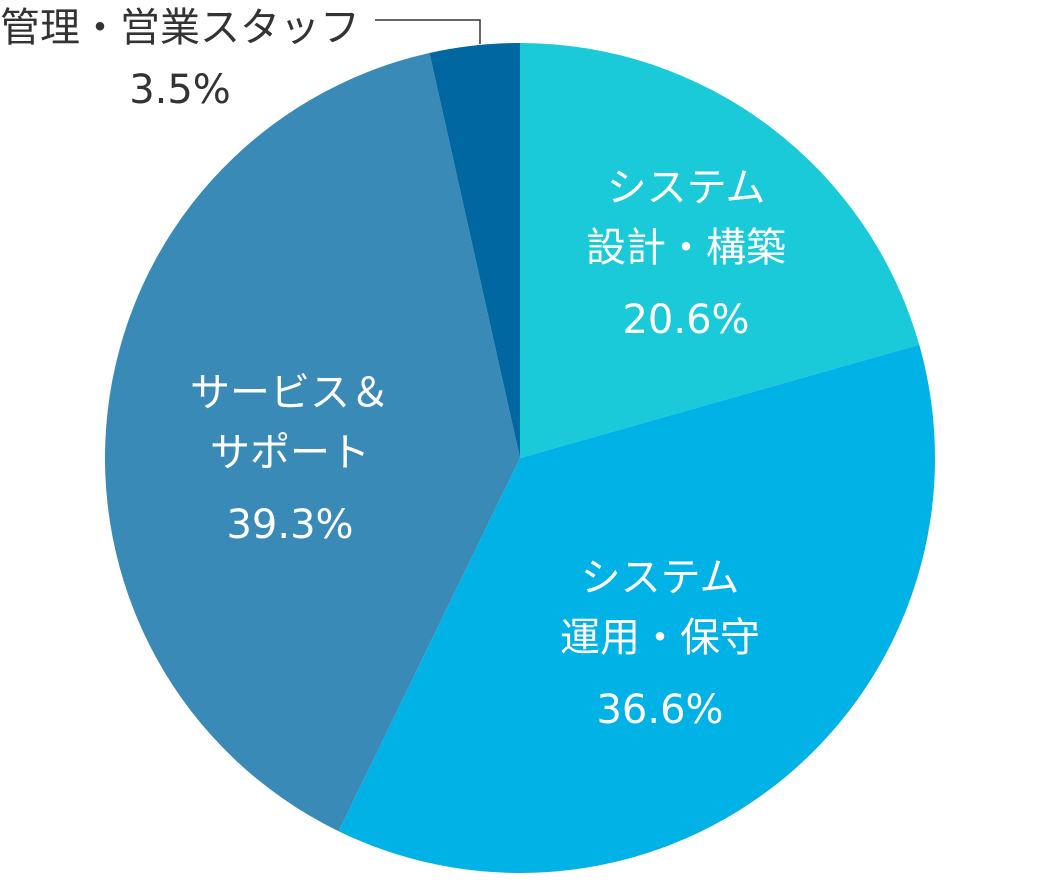  I want to click on value-label: 39.3%, so click(289, 525).